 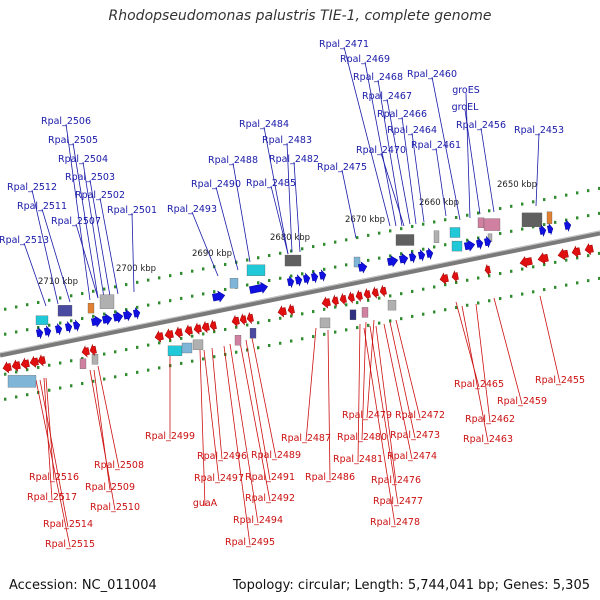 What do you see at coordinates (342, 167) in the screenshot?
I see `top-gene-label: Rpal_2475` at bounding box center [342, 167].